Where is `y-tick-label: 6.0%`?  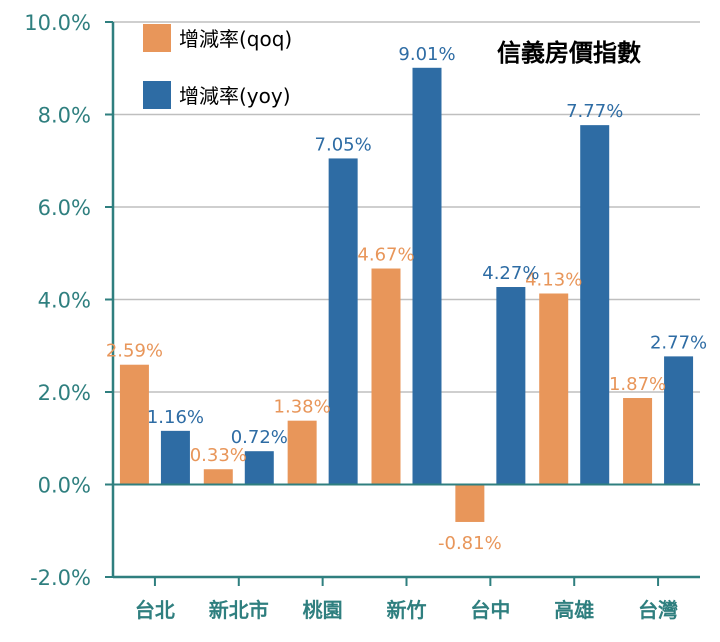
y-tick-label: 6.0% is located at coordinates (64, 208).